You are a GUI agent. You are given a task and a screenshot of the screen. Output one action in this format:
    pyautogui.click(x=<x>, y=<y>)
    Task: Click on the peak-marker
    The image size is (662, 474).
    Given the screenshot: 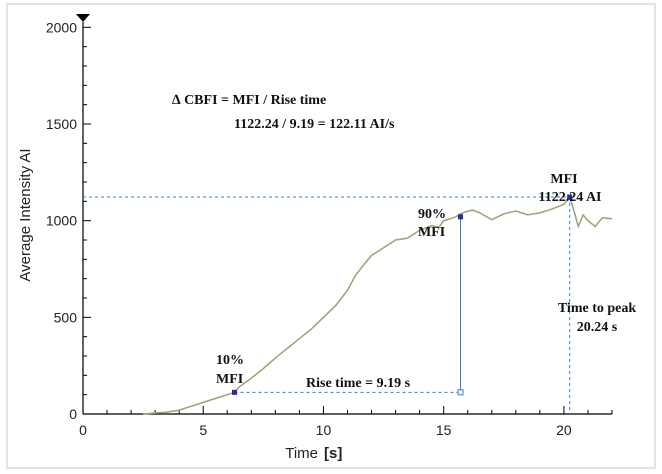 What is the action you would take?
    pyautogui.click(x=570, y=197)
    